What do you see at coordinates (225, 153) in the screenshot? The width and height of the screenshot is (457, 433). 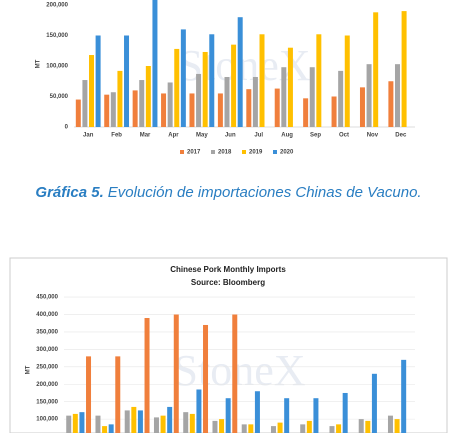 I see `legend-label: 2018` at bounding box center [225, 153].